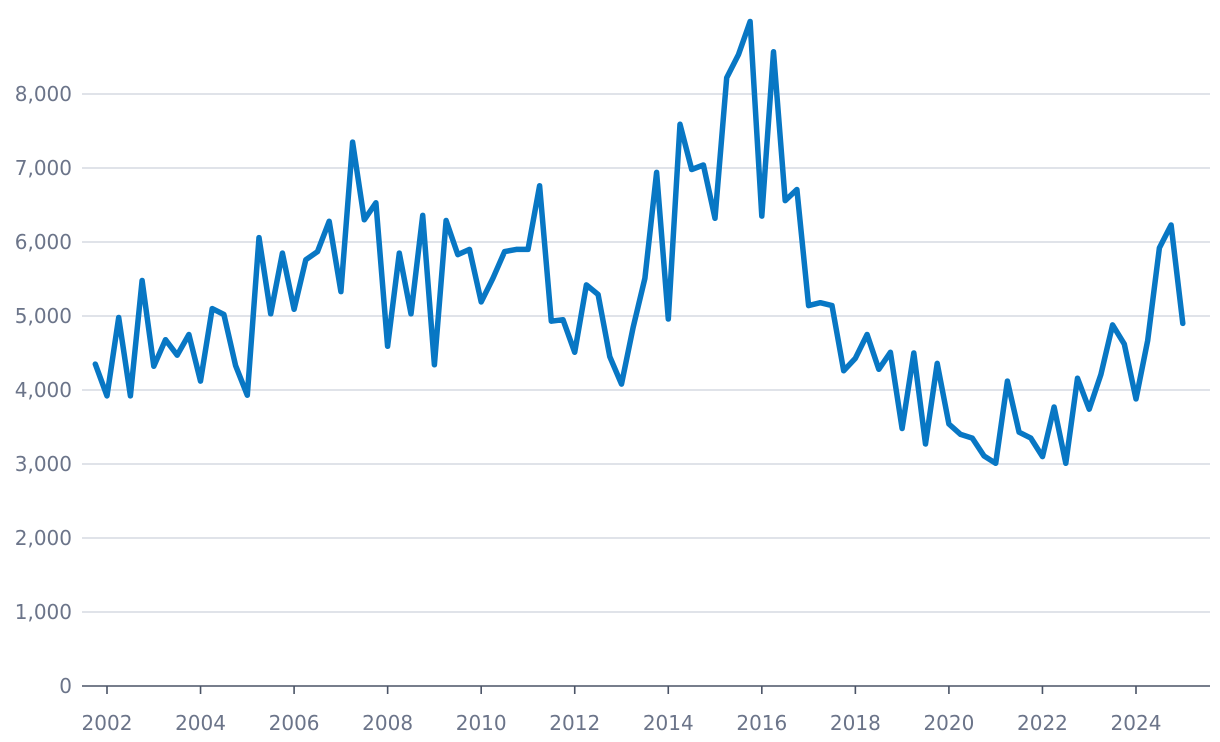  What do you see at coordinates (387, 723) in the screenshot?
I see `x-tick-label: 2008` at bounding box center [387, 723].